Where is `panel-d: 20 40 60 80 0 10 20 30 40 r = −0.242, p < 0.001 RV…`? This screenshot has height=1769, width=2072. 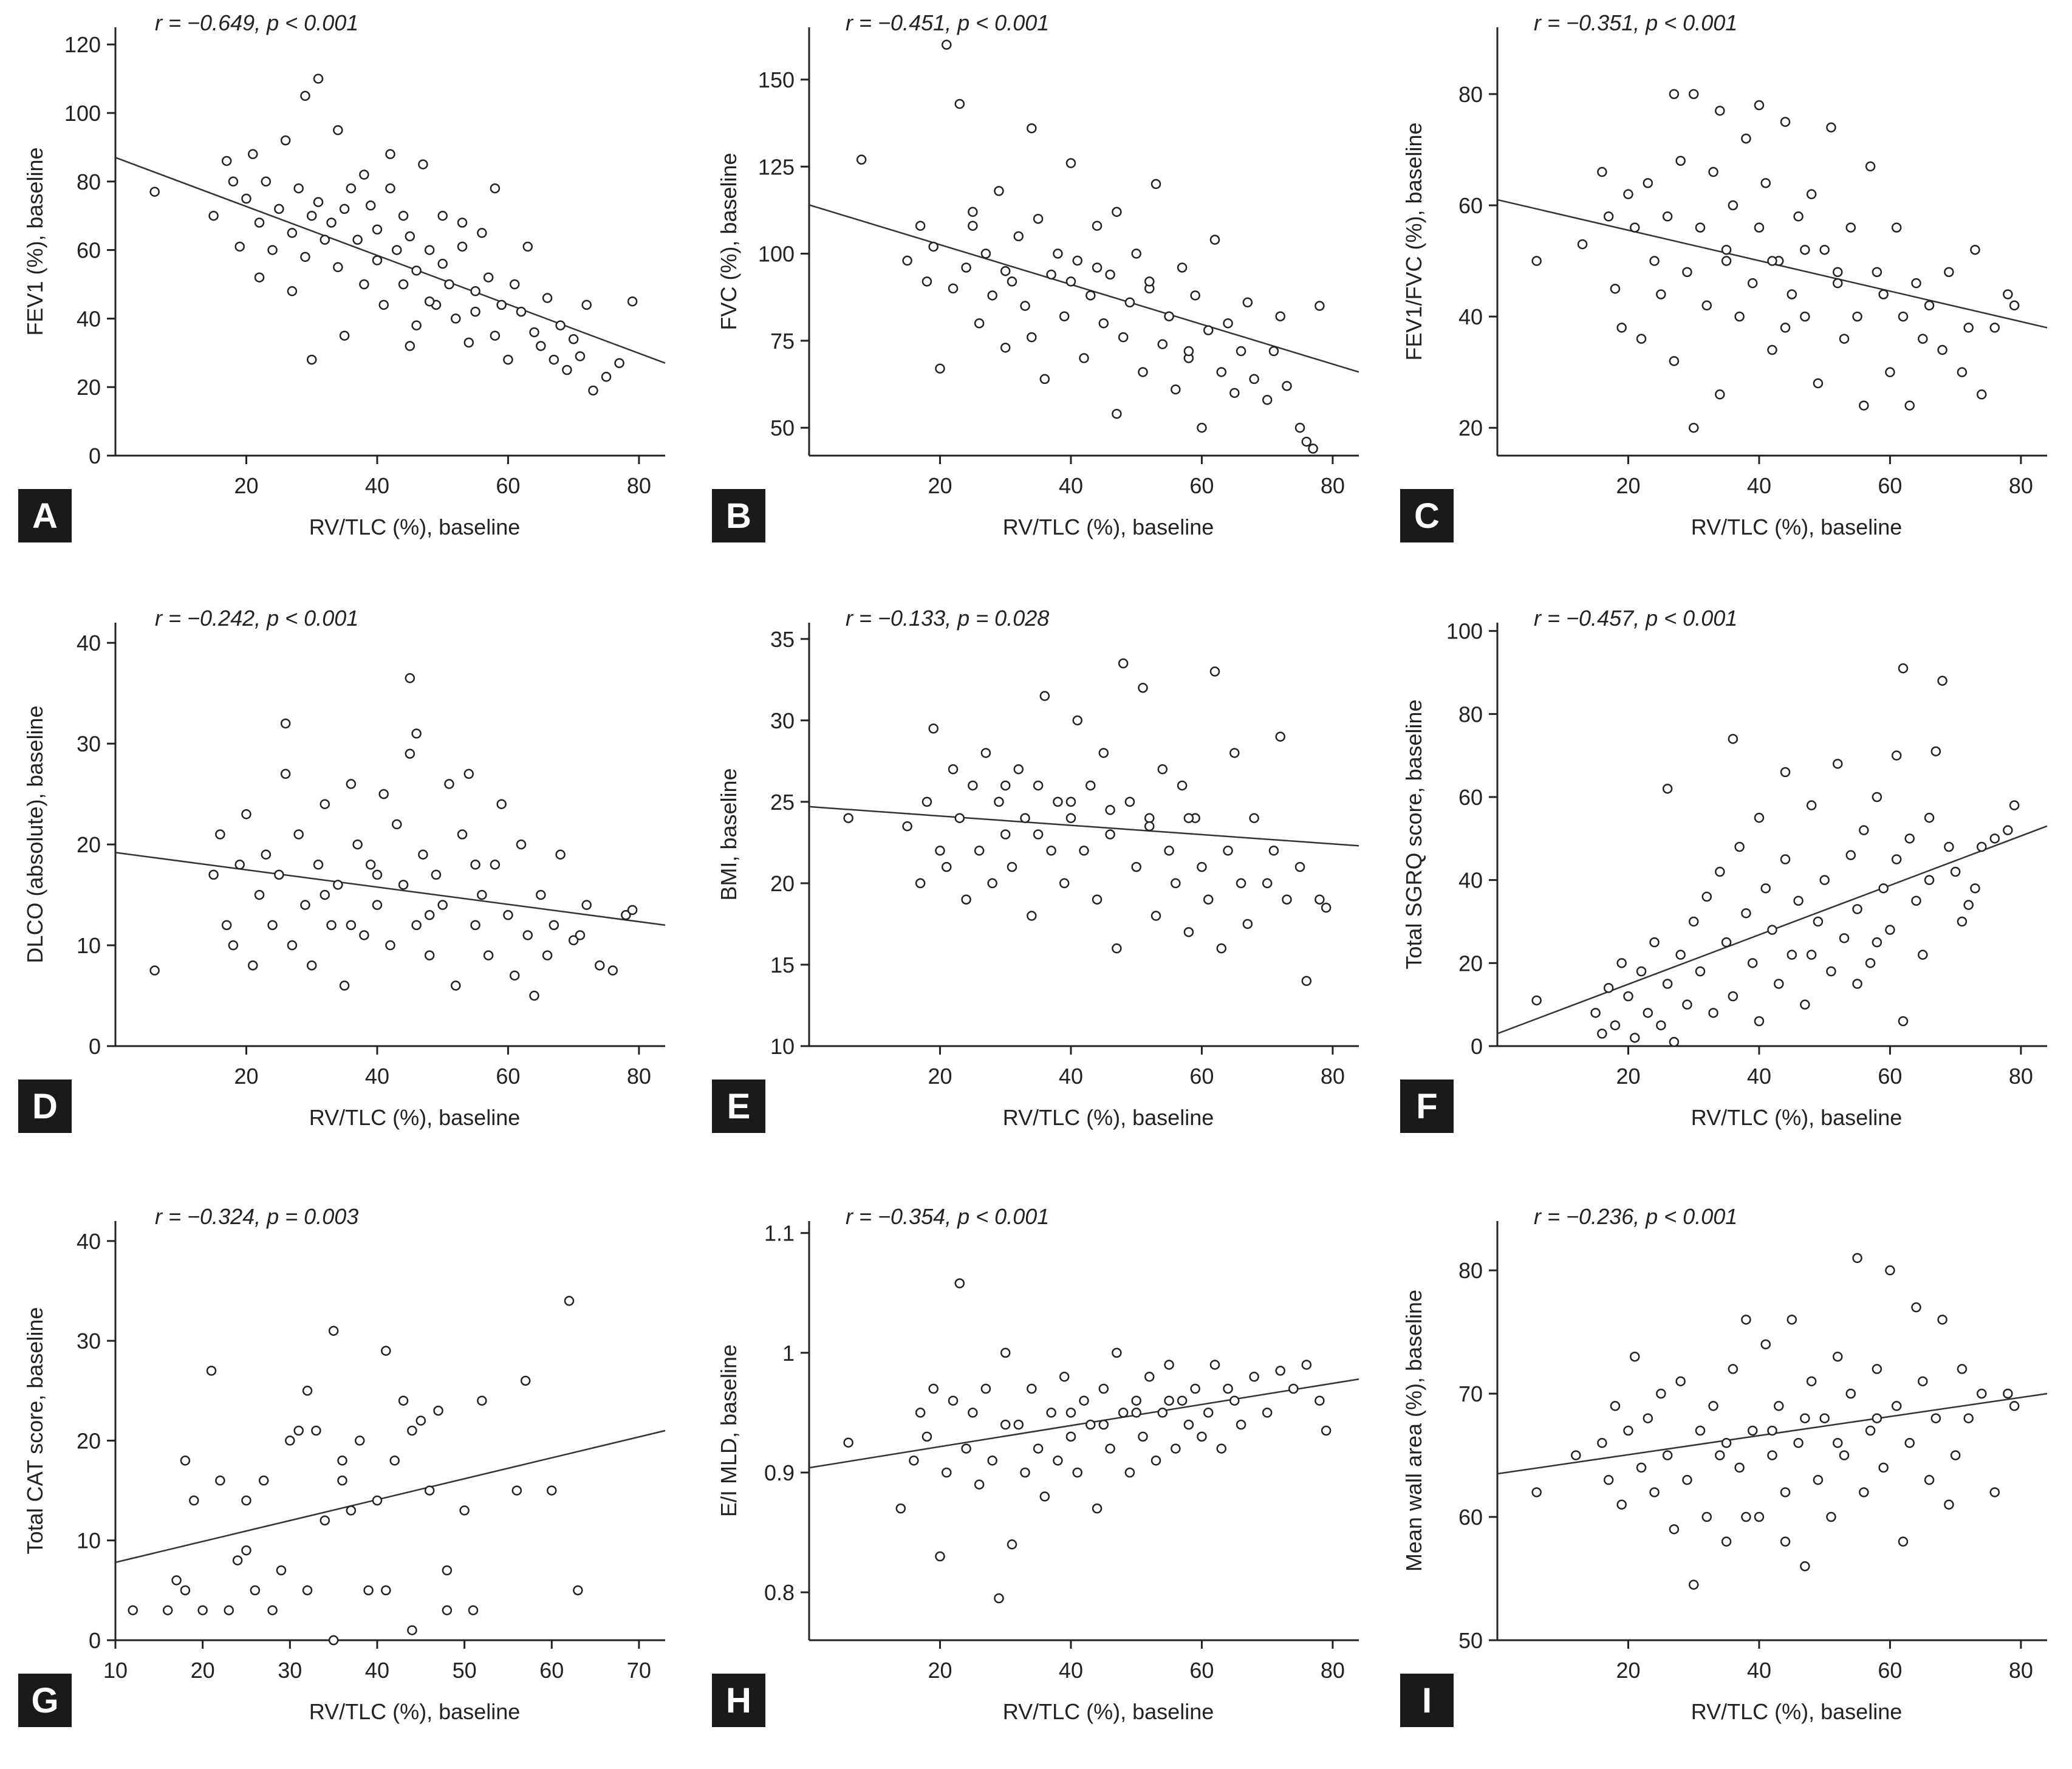
panel-d: 20 40 60 80 0 10 20 30 40 r = −0.242, p < 0.001 RV… is located at coordinates (342, 869).